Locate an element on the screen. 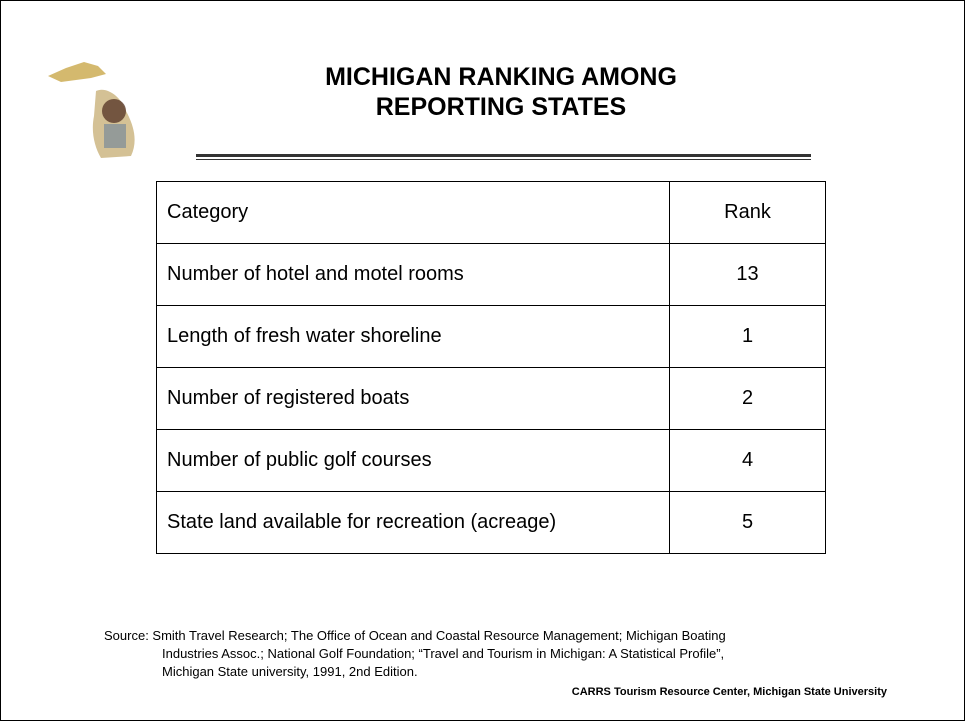 This screenshot has width=965, height=721. row: Number of hotel and motel rooms 13 is located at coordinates (491, 274).